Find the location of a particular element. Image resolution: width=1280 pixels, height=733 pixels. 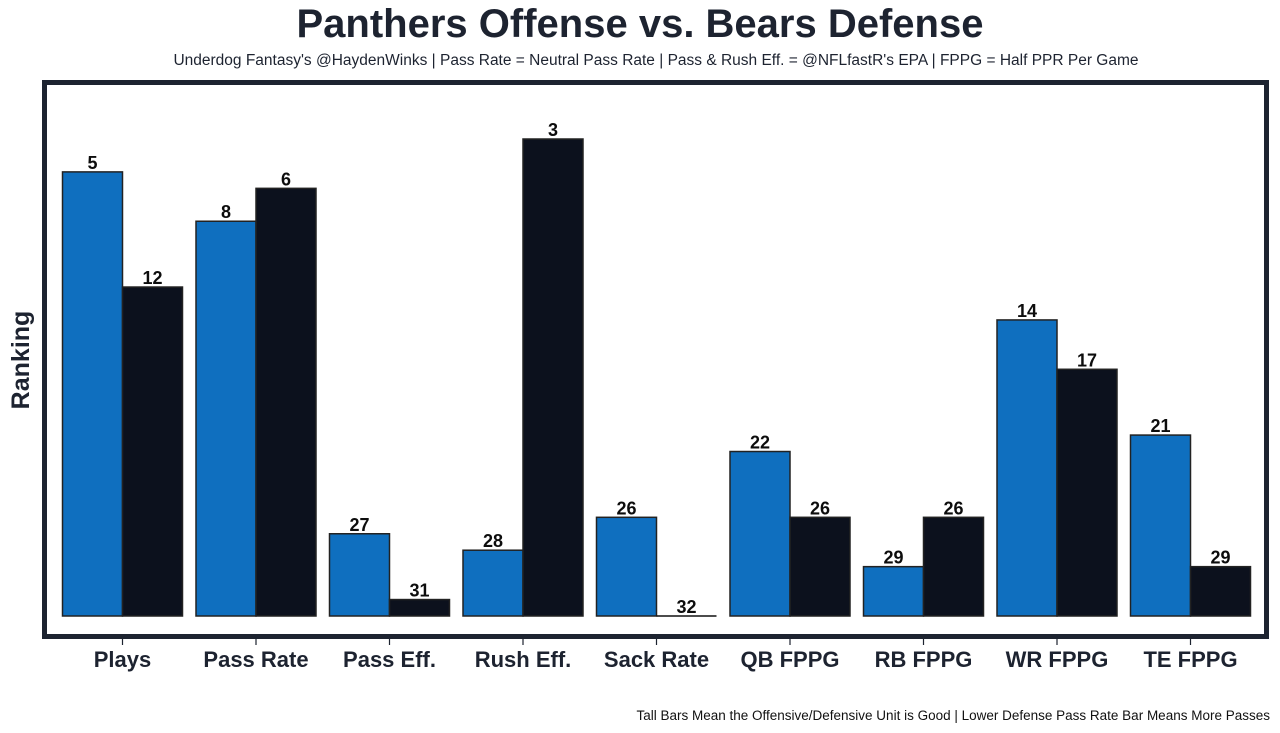

x-tick-label: Sack Rate is located at coordinates (656, 659).